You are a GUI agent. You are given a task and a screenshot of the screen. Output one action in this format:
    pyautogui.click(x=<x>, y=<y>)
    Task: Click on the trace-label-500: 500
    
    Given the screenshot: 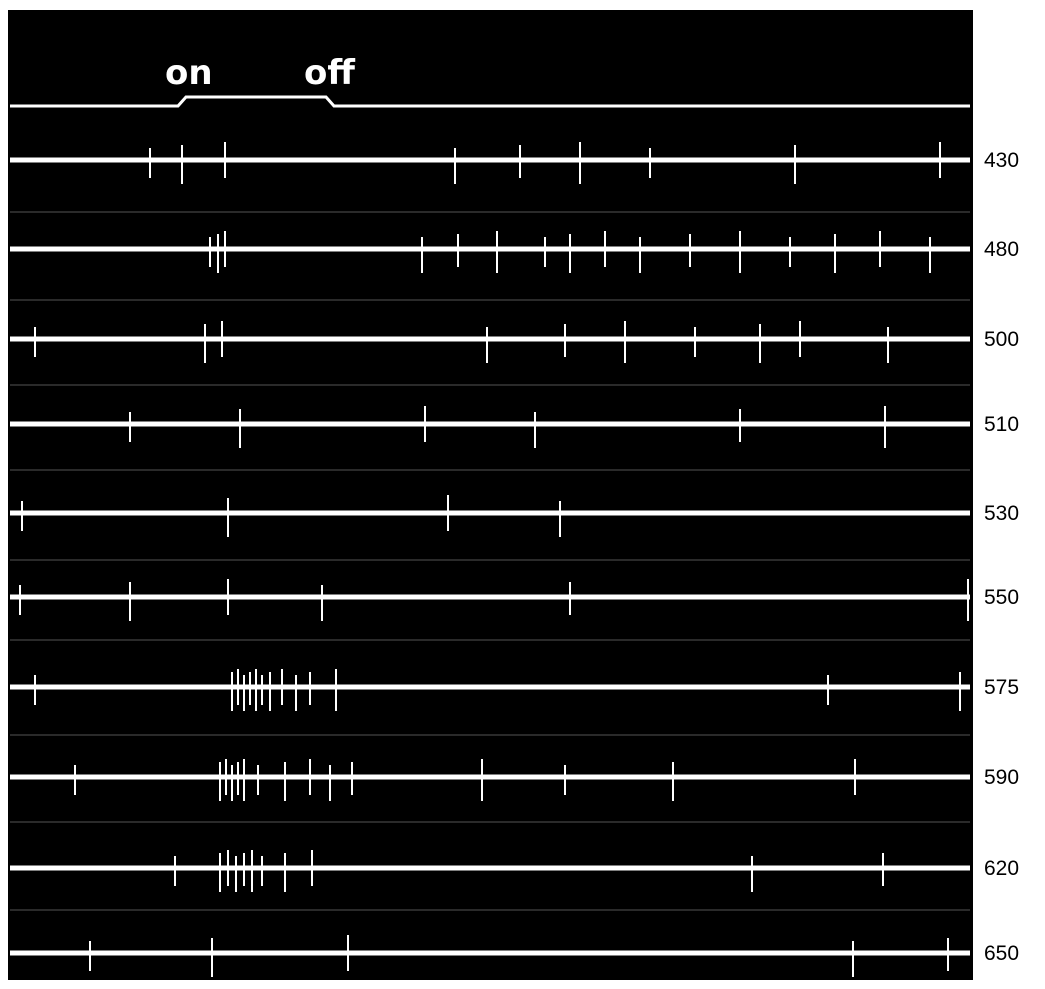 What is the action you would take?
    pyautogui.click(x=1002, y=339)
    